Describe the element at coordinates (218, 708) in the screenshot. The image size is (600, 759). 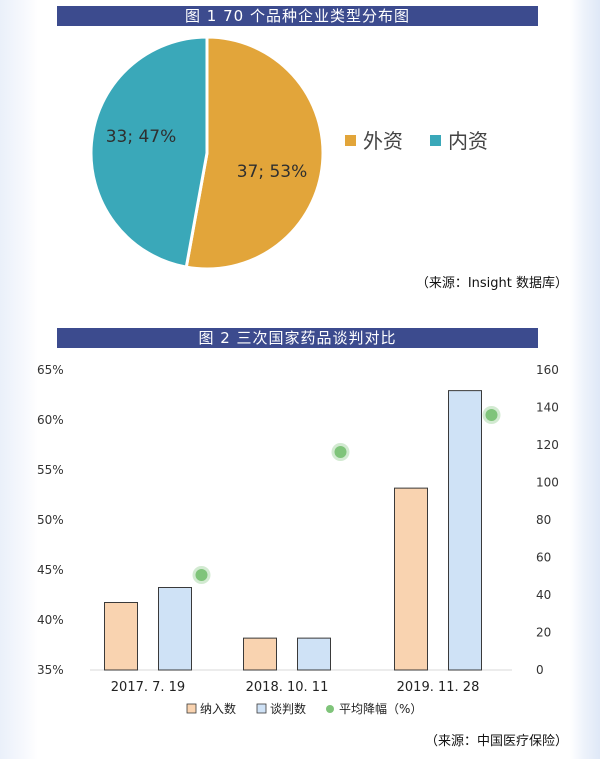
I see `legend-label-included: 纳入数` at that location.